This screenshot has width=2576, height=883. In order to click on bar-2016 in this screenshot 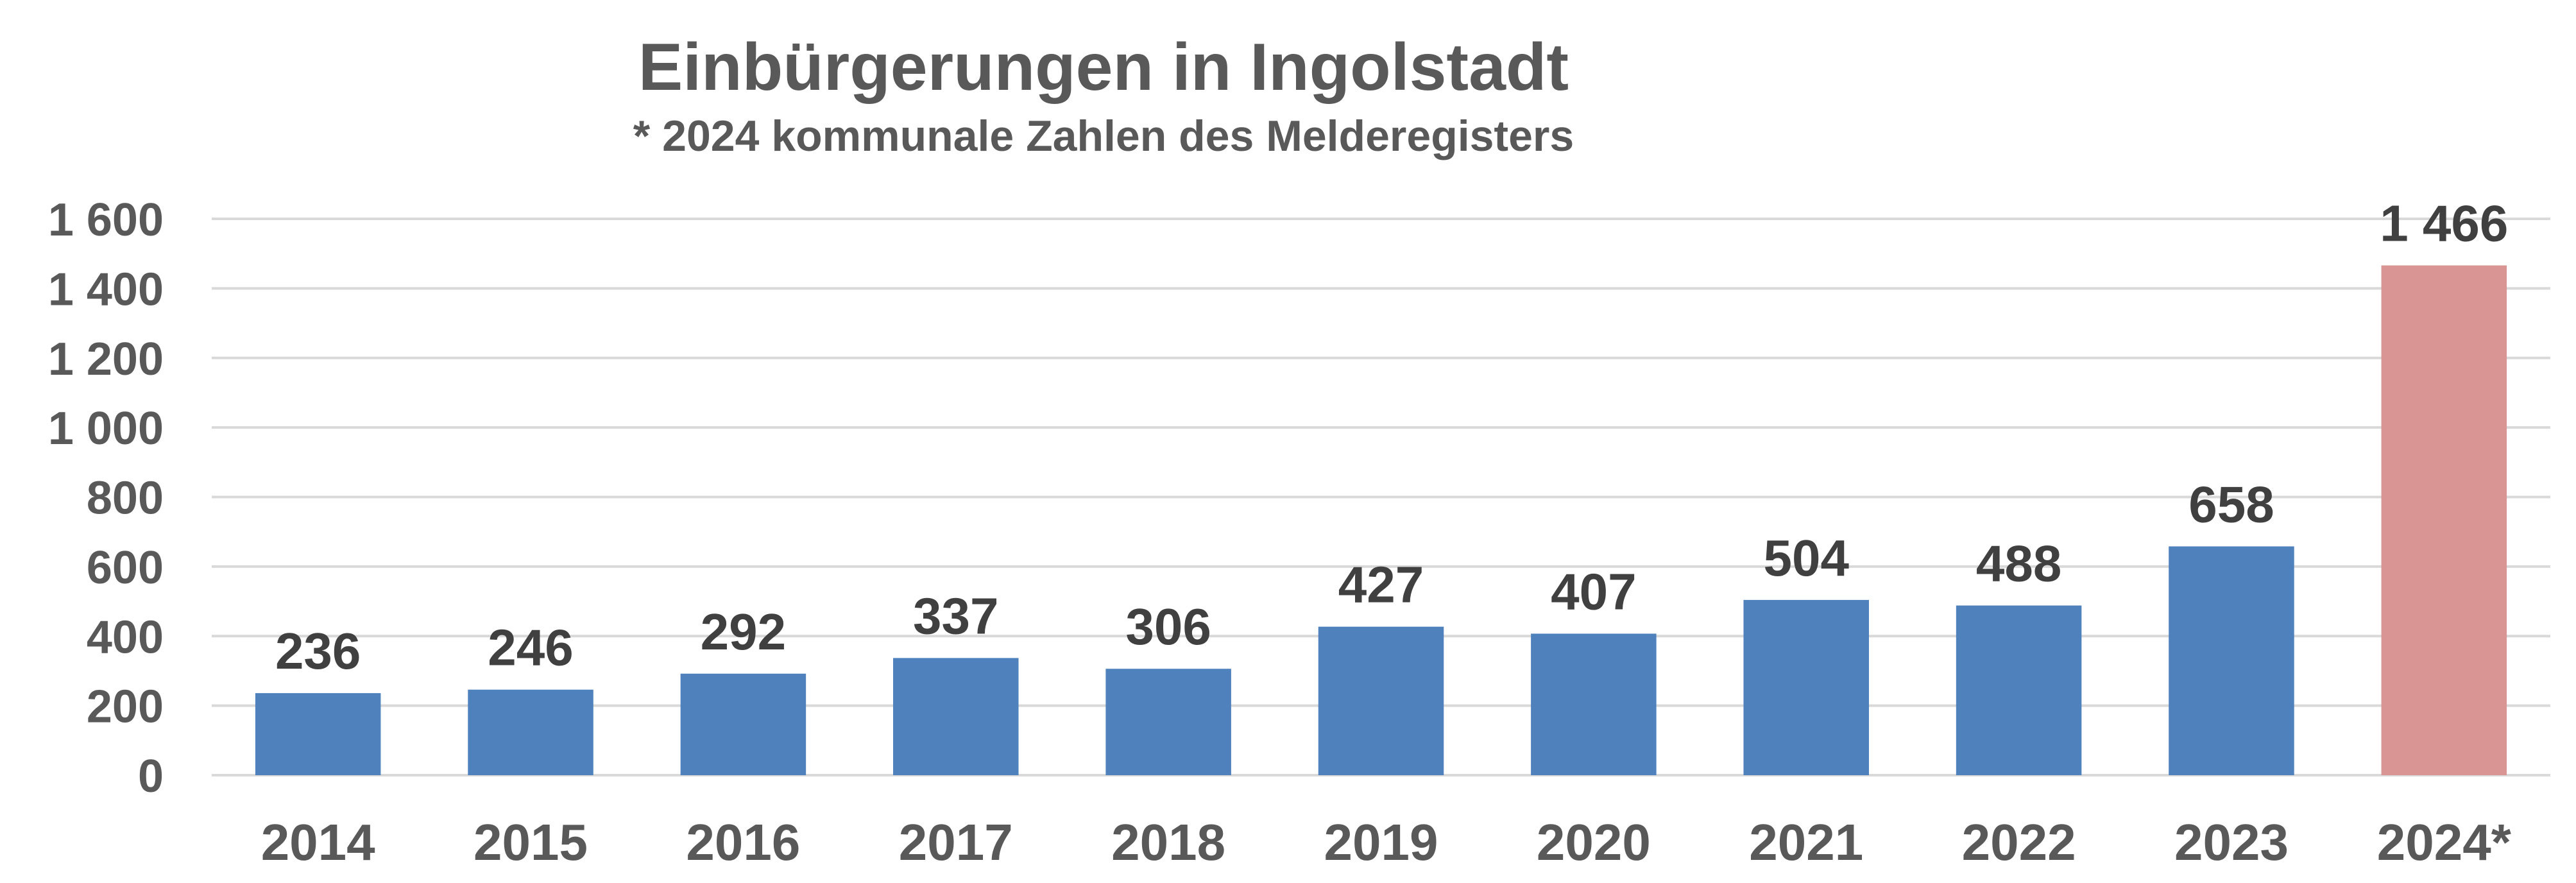, I will do `click(743, 724)`.